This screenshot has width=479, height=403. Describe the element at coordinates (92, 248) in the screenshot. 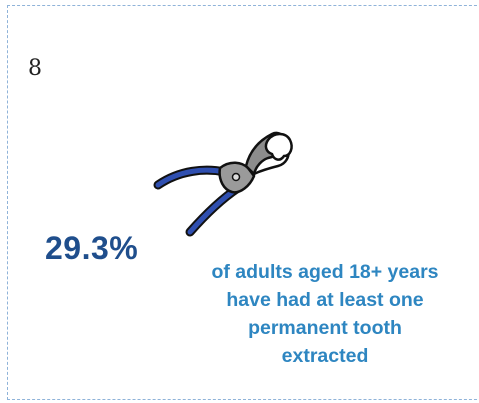

I see `stat-percentage: 29.3%` at that location.